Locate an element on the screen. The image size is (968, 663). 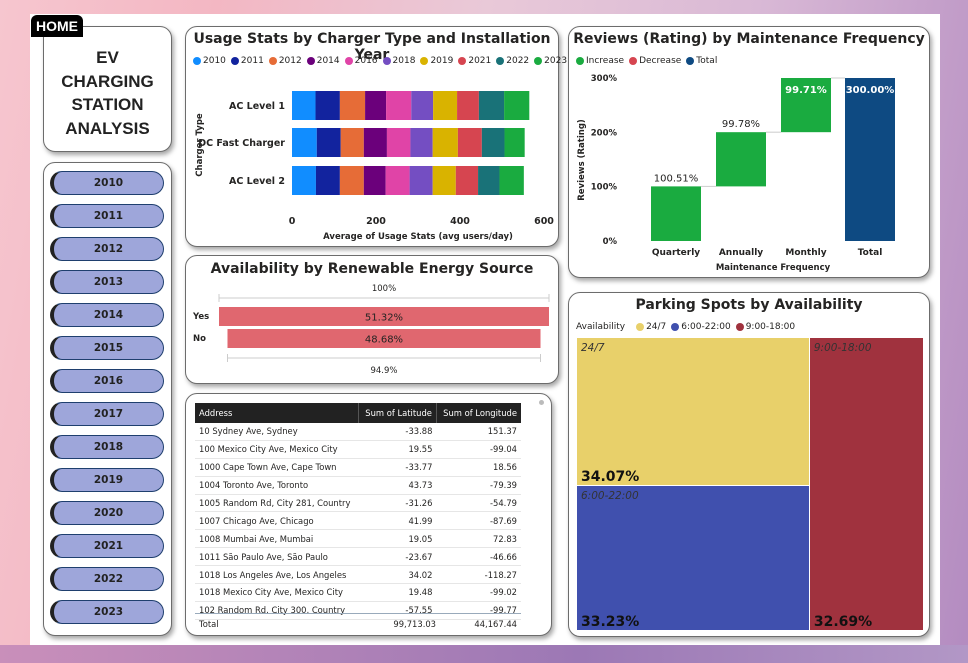
year-button-2015: 2015 is located at coordinates (107, 348).